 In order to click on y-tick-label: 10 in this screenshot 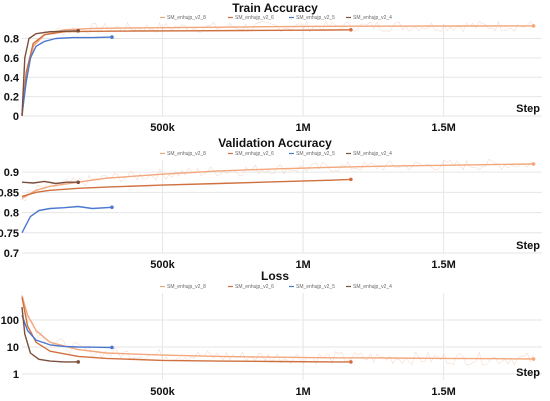, I will do `click(13, 348)`.